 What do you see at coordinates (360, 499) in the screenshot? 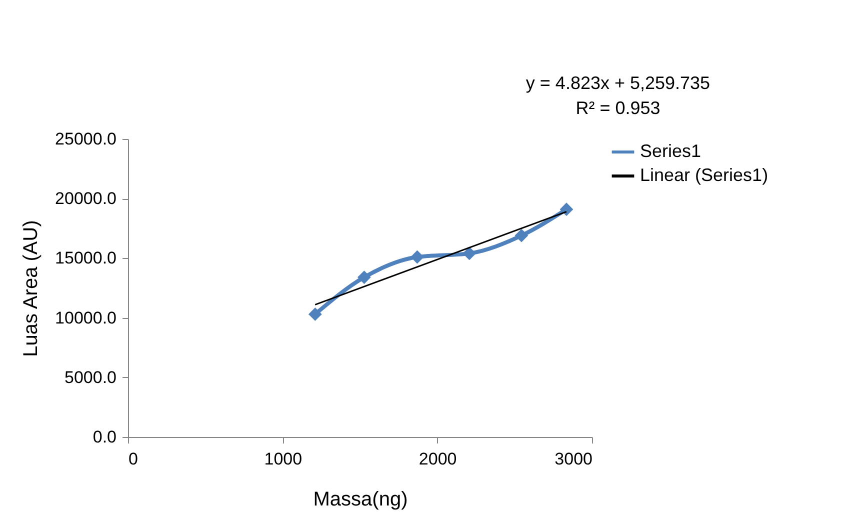
I see `x-axis-title: Massa(ng)` at bounding box center [360, 499].